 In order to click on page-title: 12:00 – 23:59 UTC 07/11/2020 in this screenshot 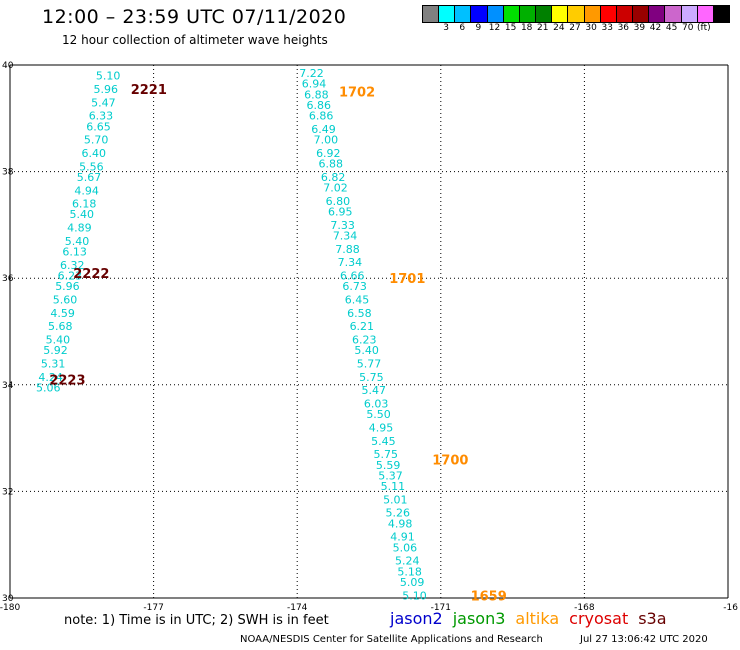, I will do `click(194, 17)`.